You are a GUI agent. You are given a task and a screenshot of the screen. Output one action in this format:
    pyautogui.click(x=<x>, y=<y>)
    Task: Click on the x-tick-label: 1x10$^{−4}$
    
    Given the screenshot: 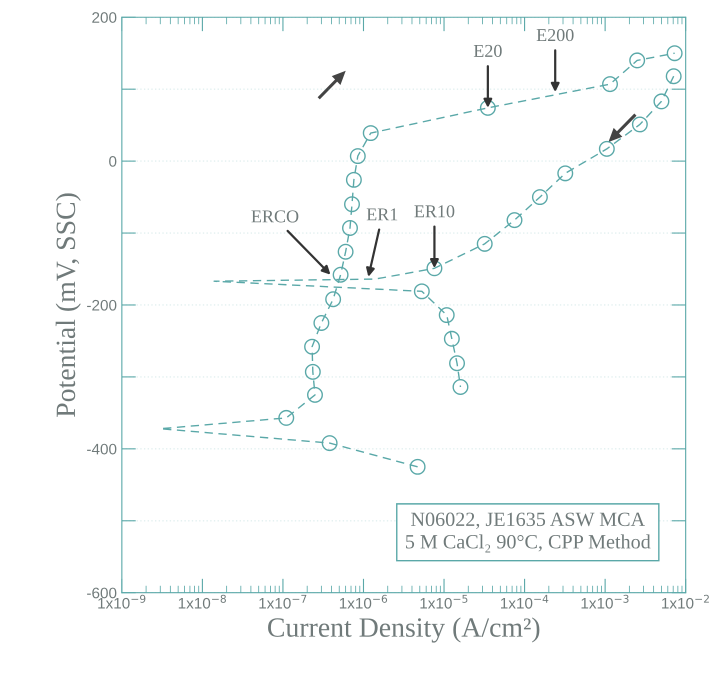 What is the action you would take?
    pyautogui.click(x=524, y=601)
    